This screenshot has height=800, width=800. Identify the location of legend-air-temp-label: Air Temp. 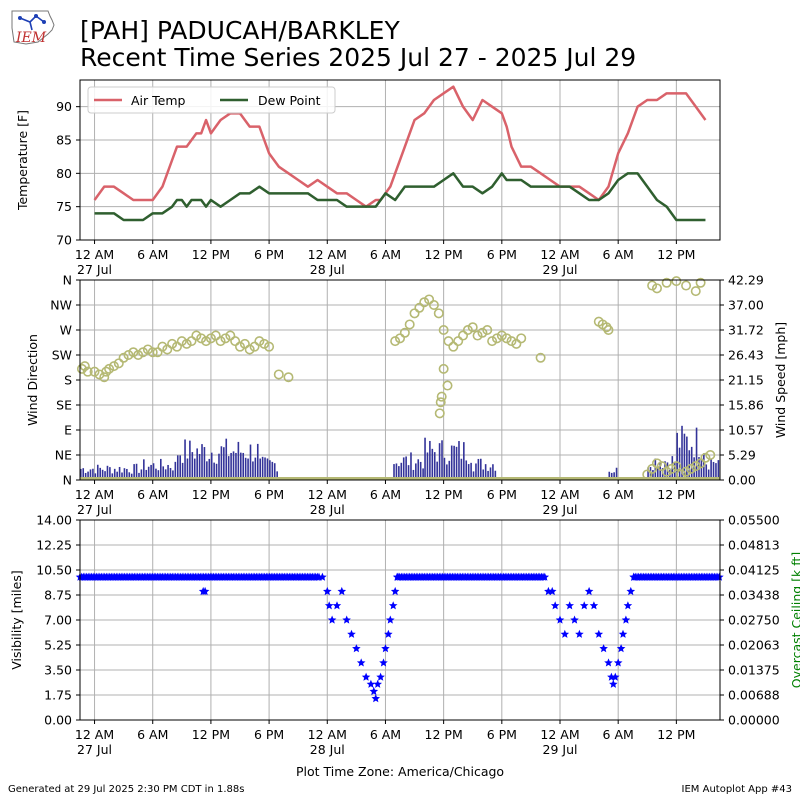
(158, 100).